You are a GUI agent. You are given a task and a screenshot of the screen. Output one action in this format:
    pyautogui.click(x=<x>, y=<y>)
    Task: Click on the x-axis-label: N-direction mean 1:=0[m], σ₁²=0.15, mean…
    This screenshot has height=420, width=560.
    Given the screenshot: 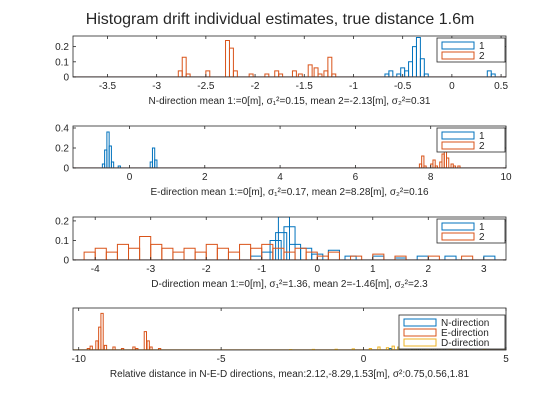 What is the action you would take?
    pyautogui.click(x=290, y=101)
    